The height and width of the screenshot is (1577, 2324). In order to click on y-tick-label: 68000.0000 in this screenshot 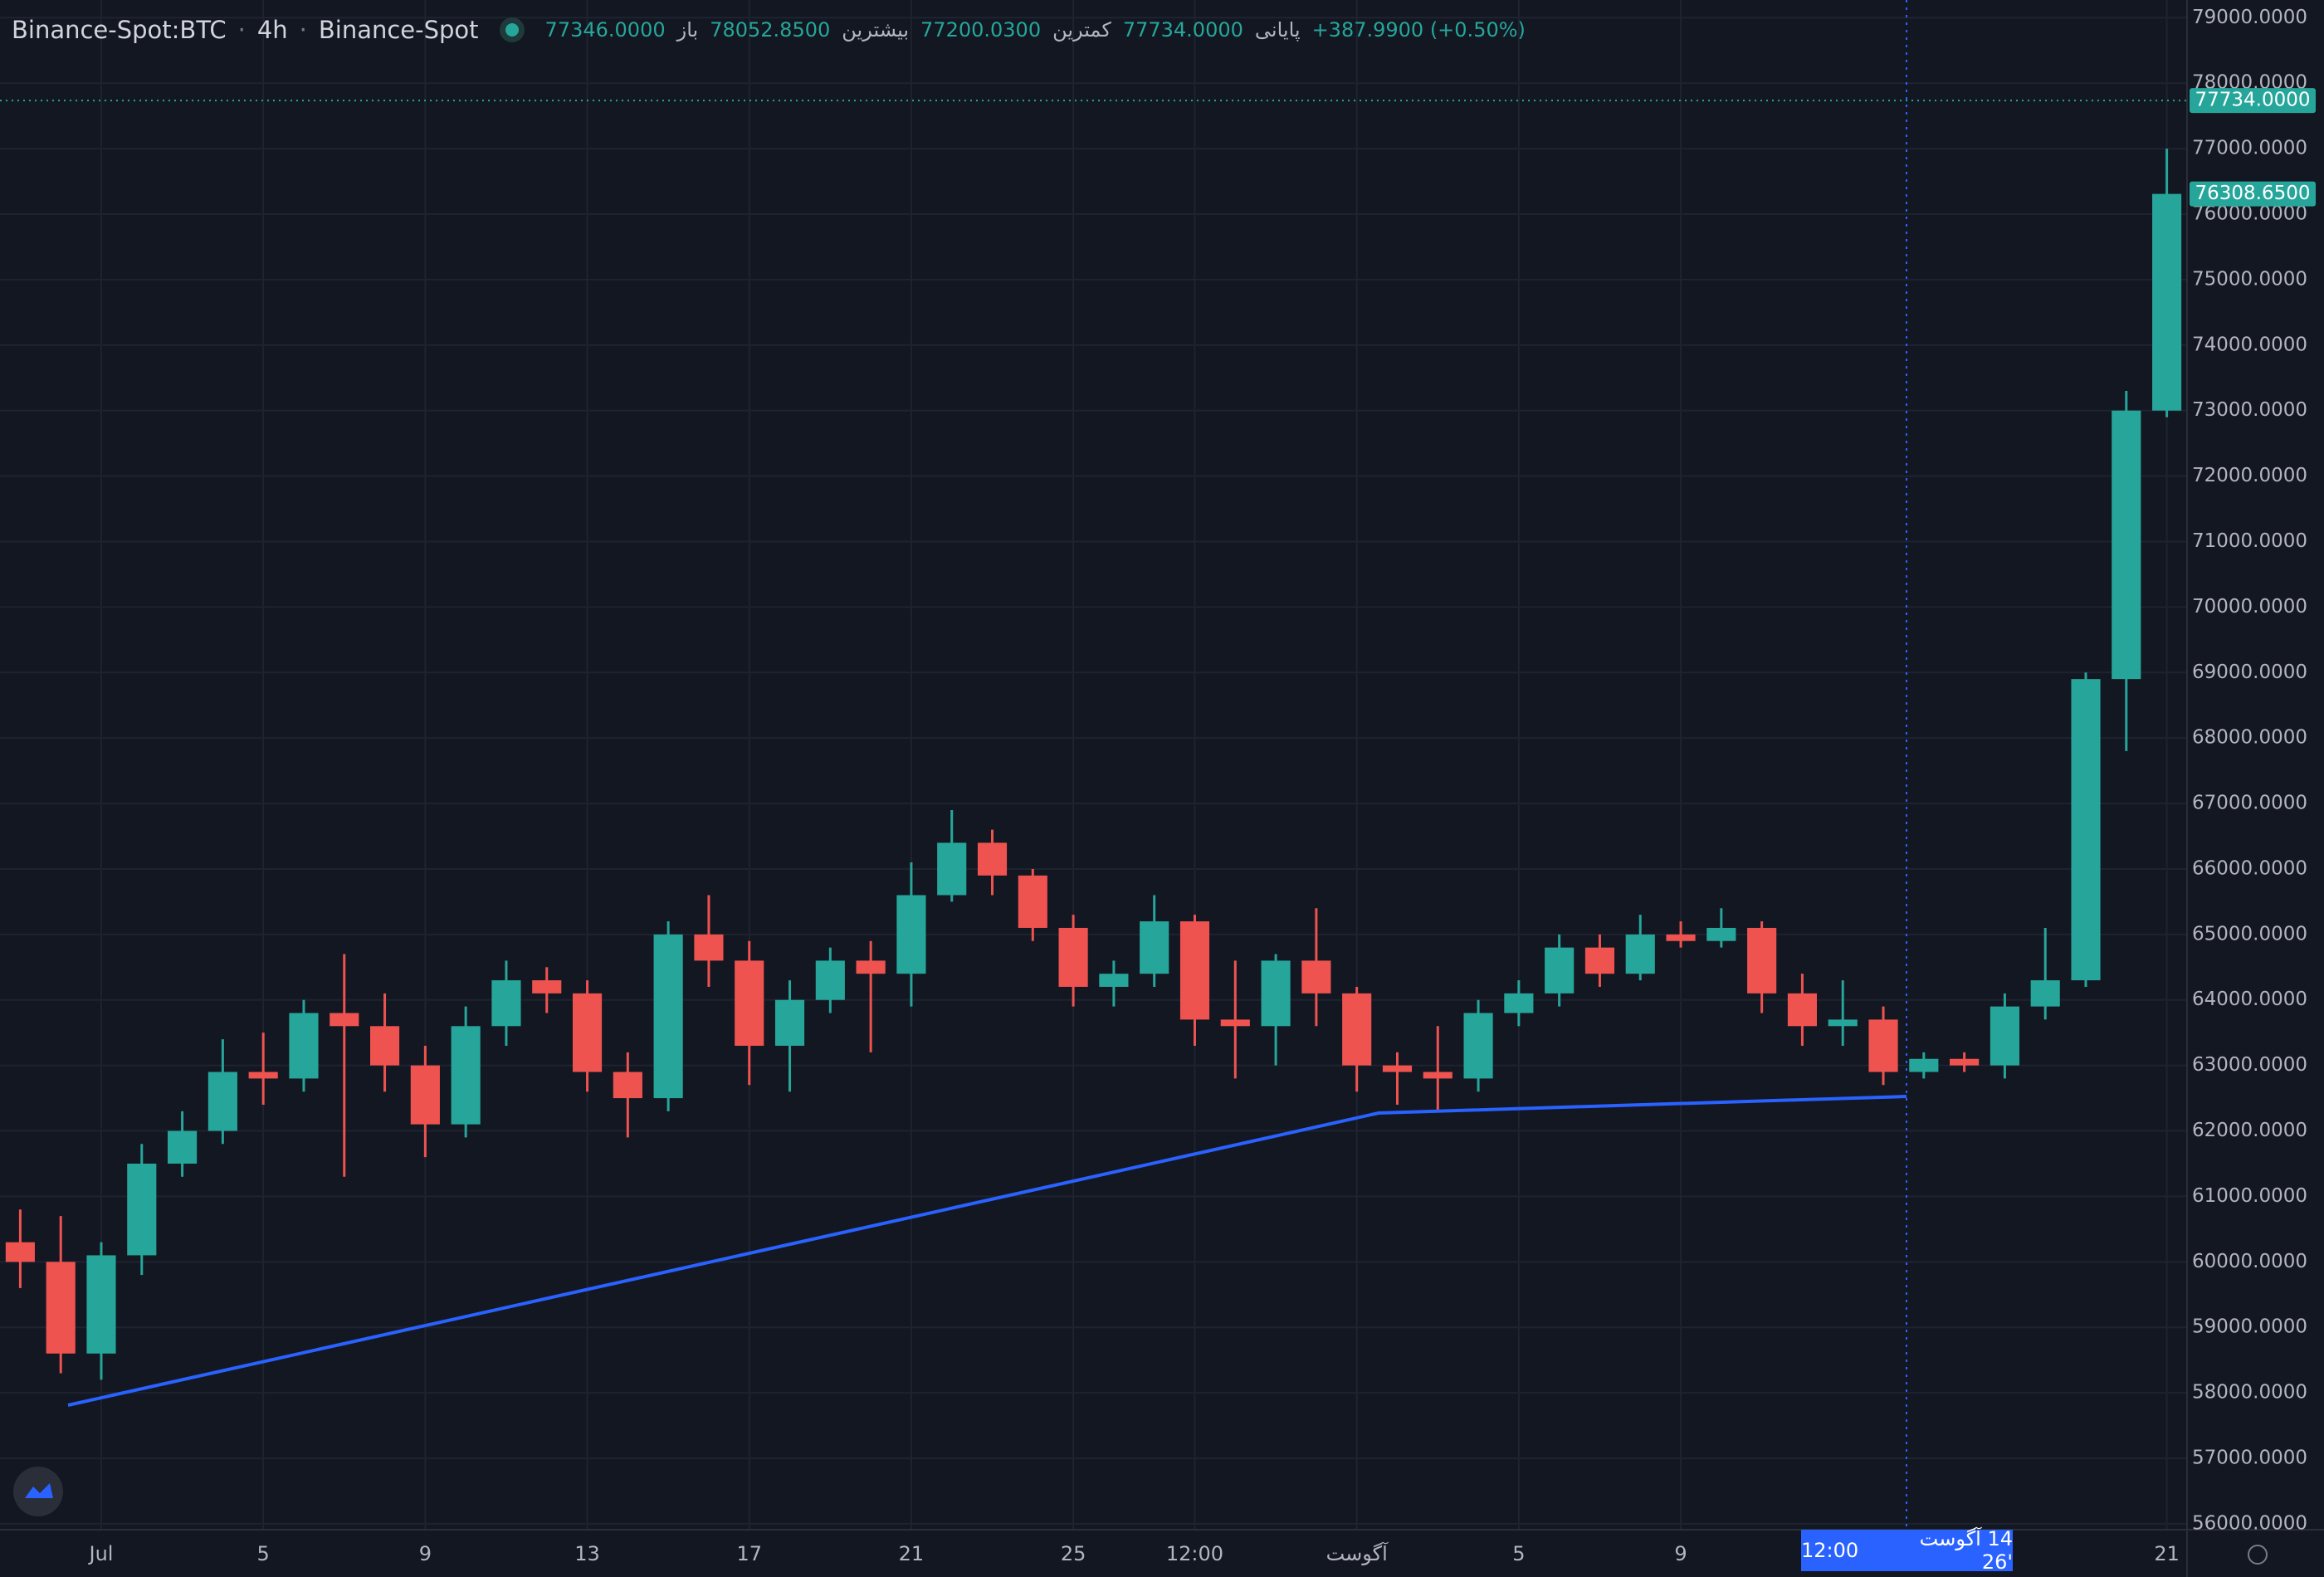, I will do `click(2249, 738)`.